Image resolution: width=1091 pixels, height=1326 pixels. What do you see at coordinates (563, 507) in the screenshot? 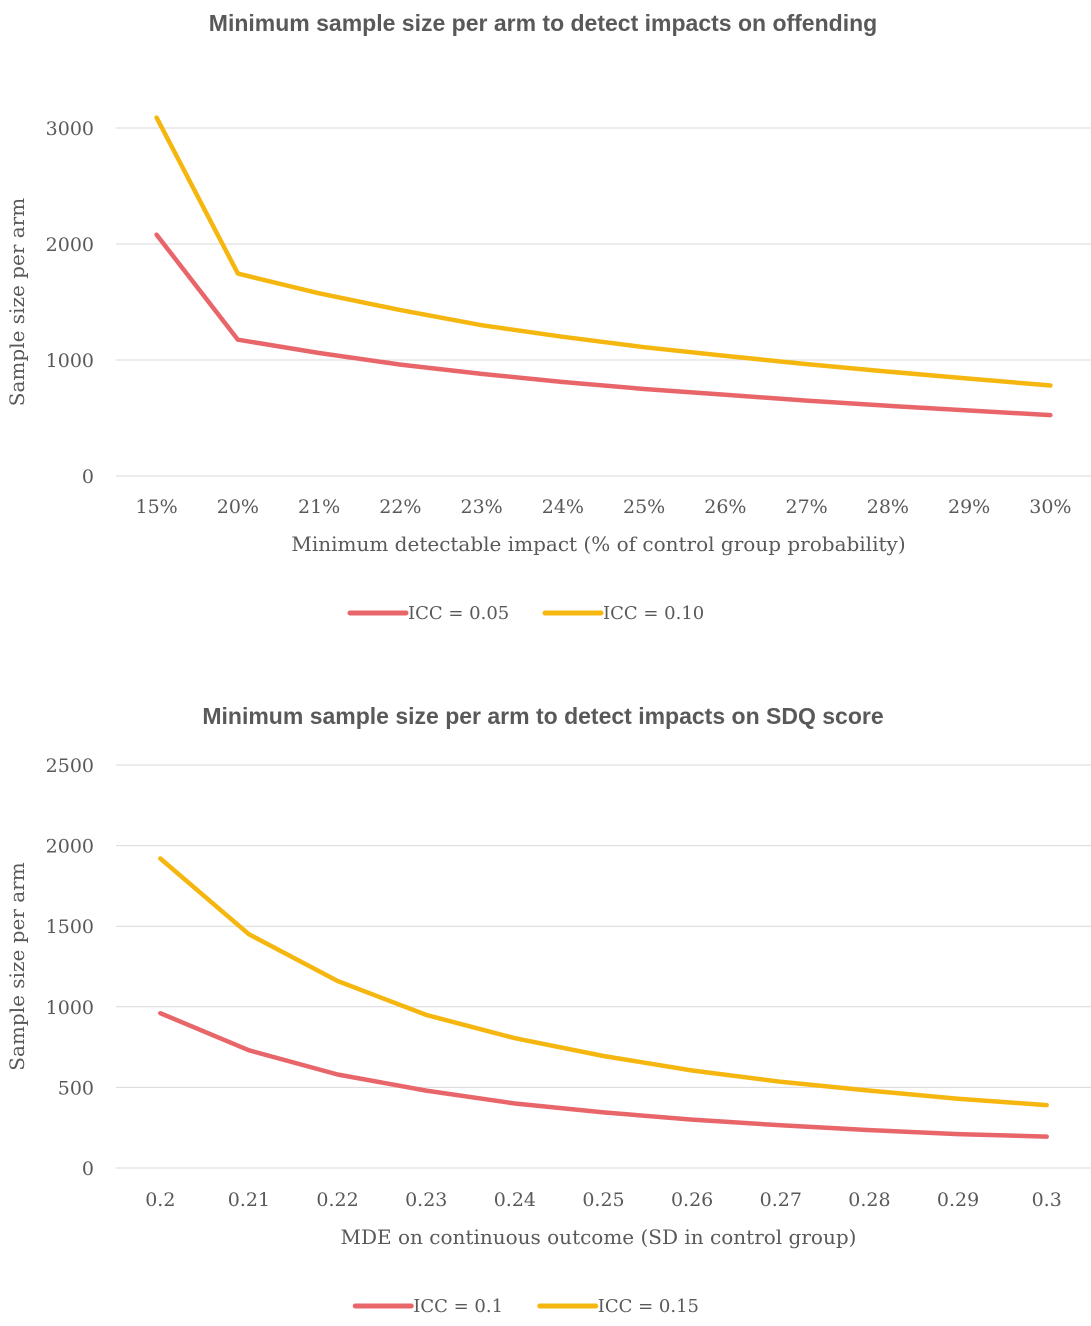
I see `x-tick-label: 24%` at bounding box center [563, 507].